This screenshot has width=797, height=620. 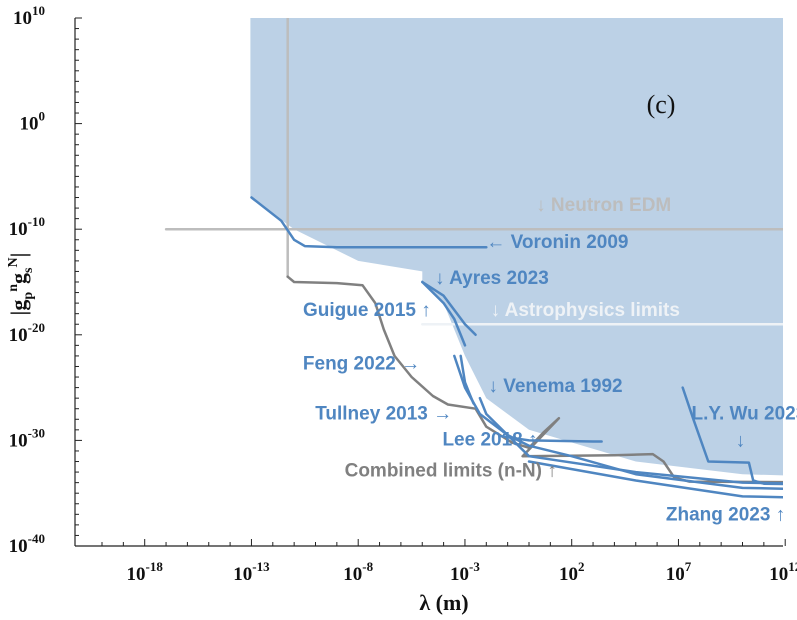 What do you see at coordinates (572, 572) in the screenshot?
I see `x-tick-label: 10²` at bounding box center [572, 572].